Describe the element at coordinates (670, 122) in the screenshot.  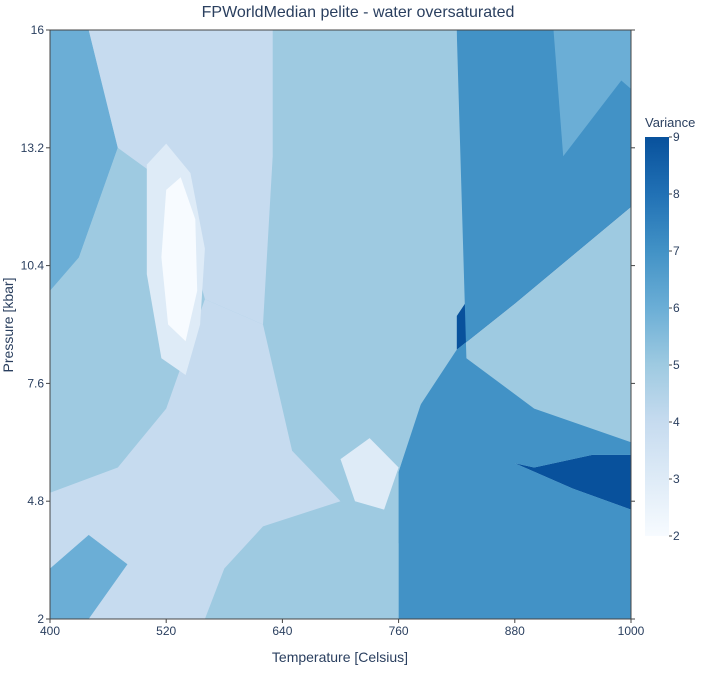
I see `colorbar-title: Variance` at that location.